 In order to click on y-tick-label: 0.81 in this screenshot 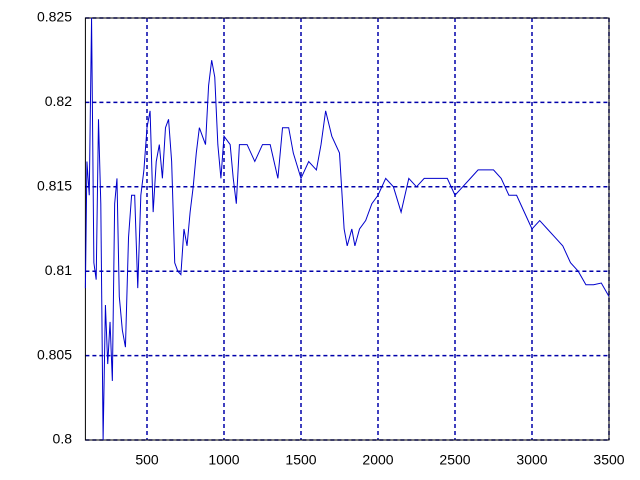, I will do `click(58, 270)`.